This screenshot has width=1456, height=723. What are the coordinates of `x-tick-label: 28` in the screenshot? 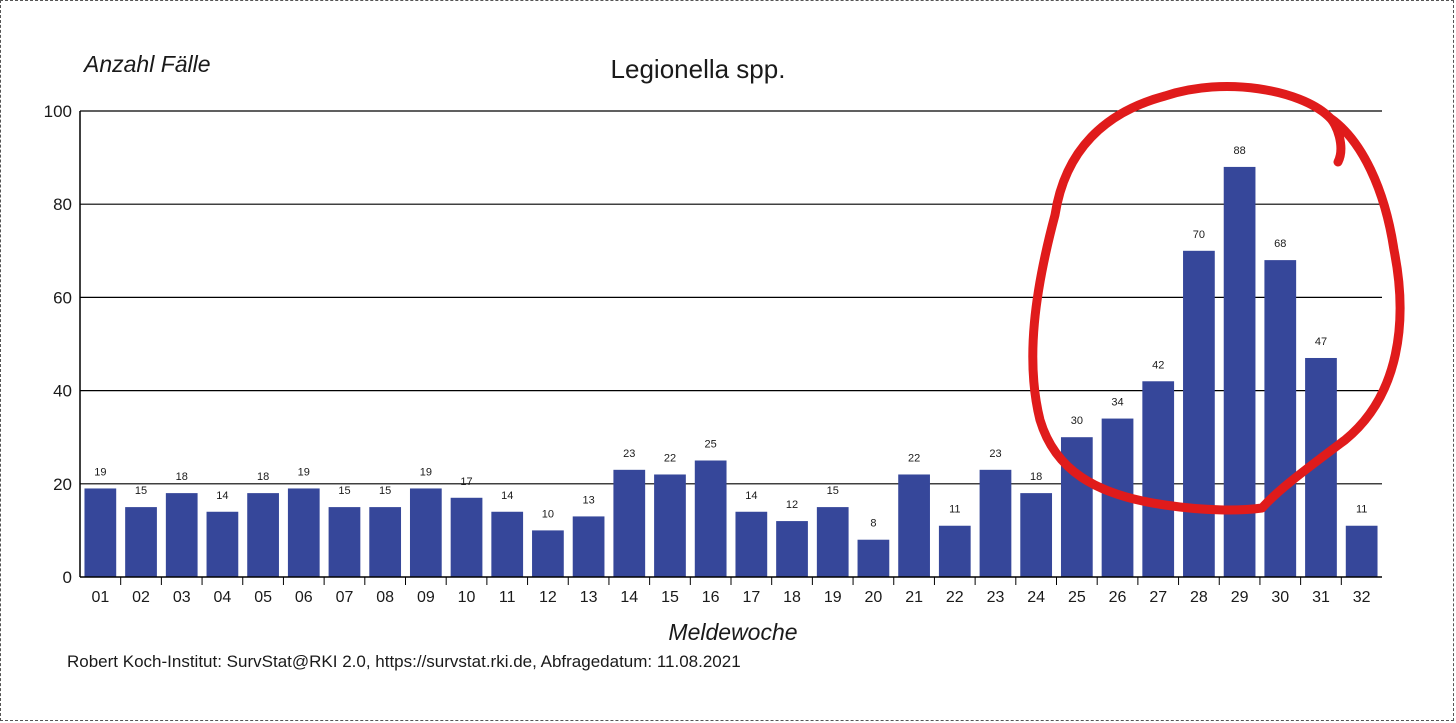 It's located at (1199, 597).